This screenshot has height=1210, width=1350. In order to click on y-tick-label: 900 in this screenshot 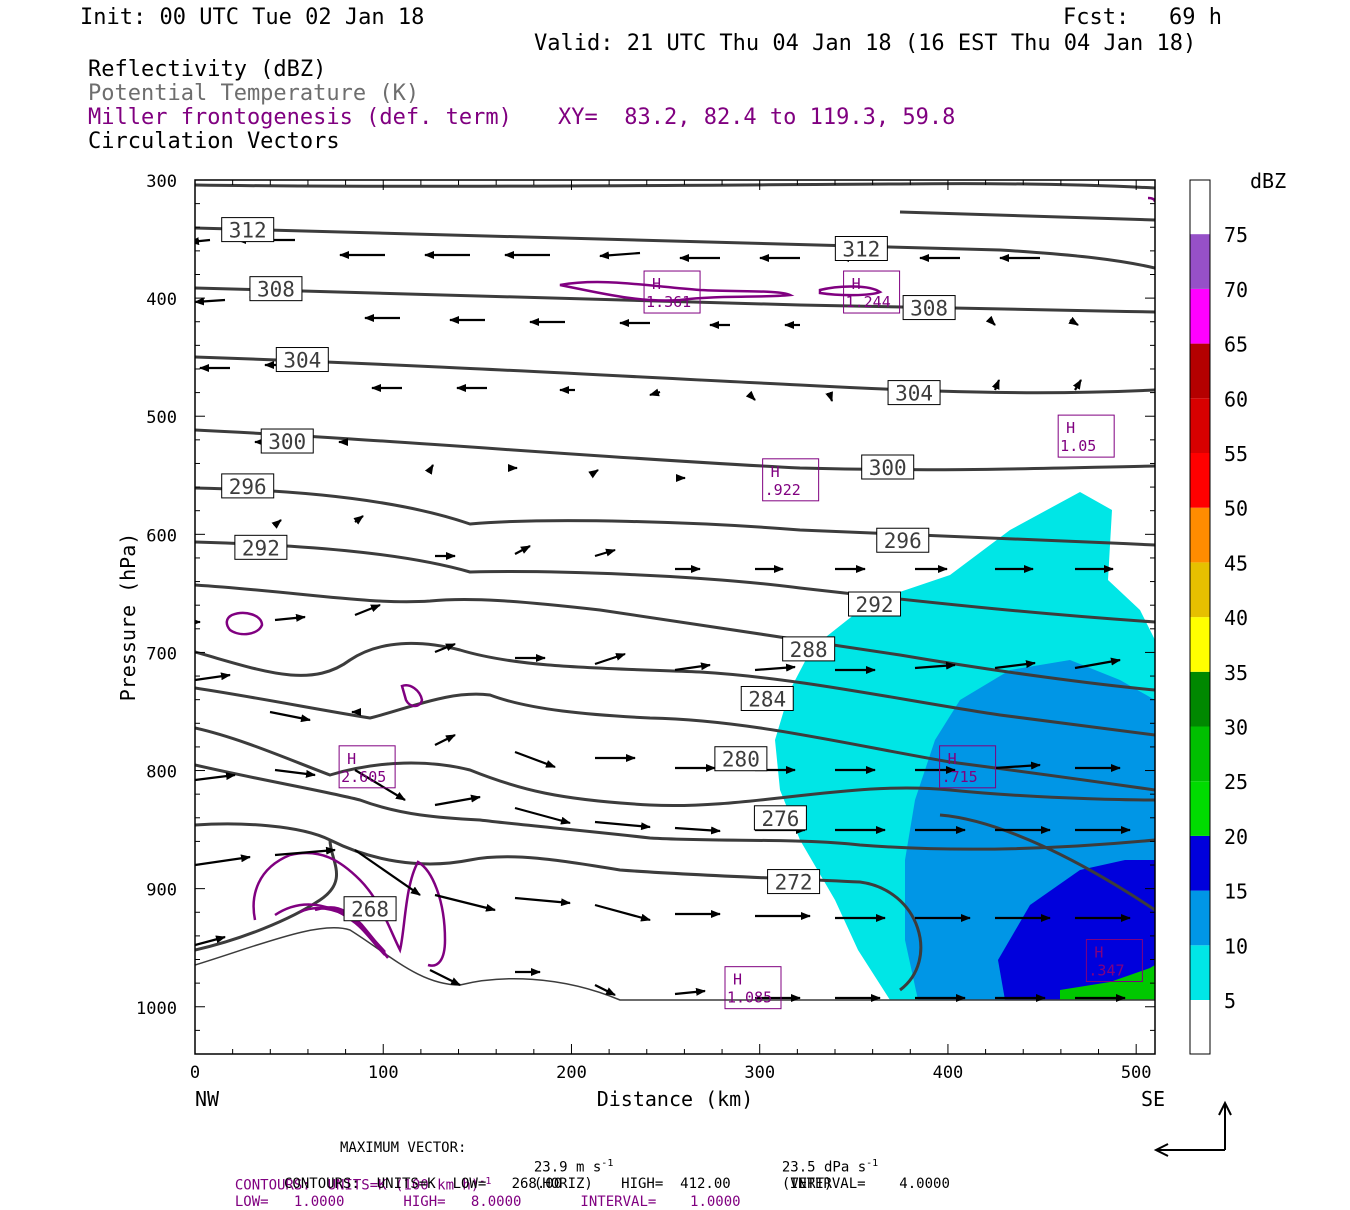, I will do `click(161, 891)`.